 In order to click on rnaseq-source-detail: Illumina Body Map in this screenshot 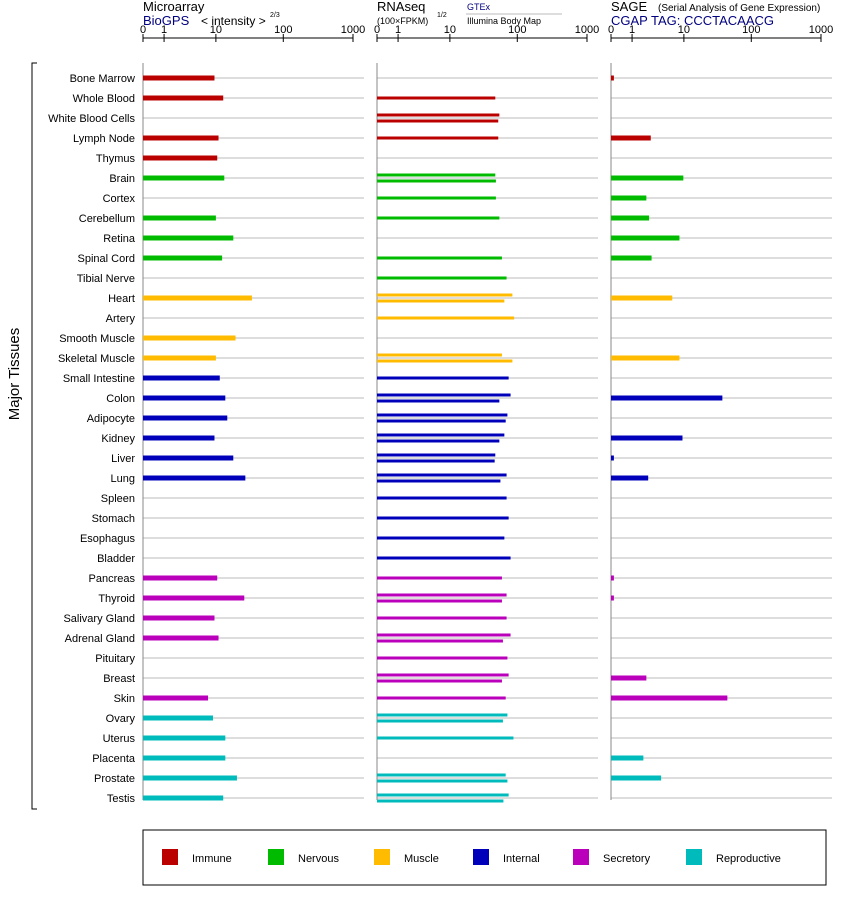, I will do `click(504, 21)`.